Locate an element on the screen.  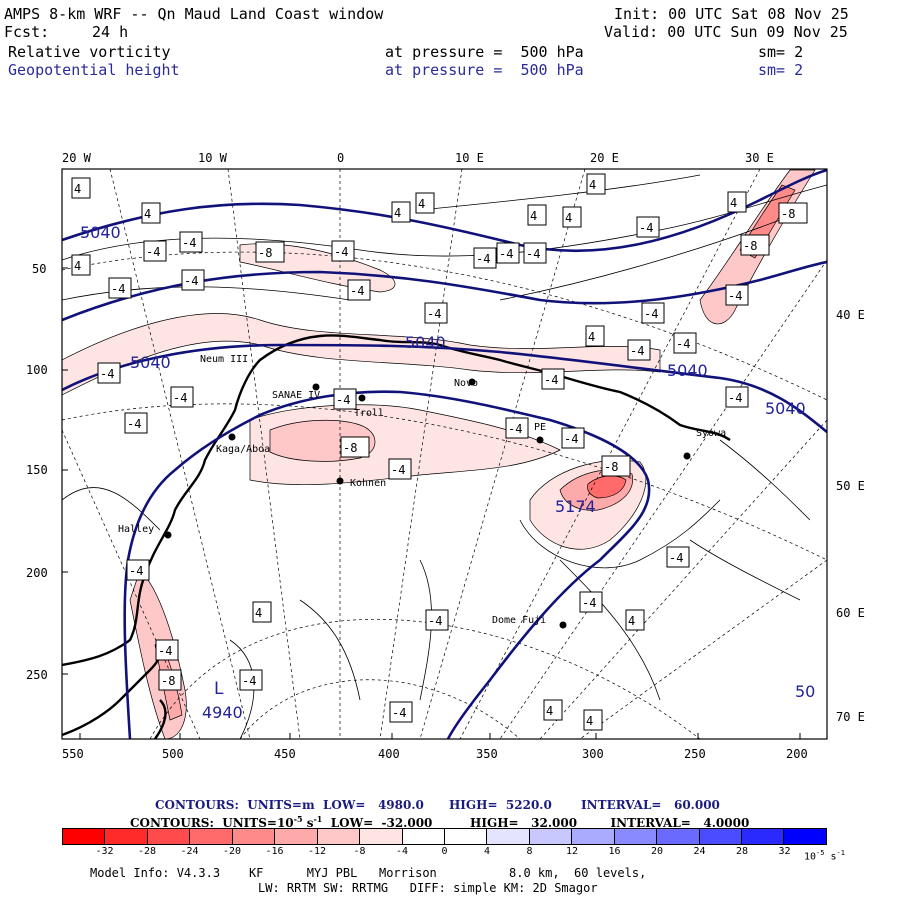
field2-level: at pressure = 500 hPa is located at coordinates (484, 70).